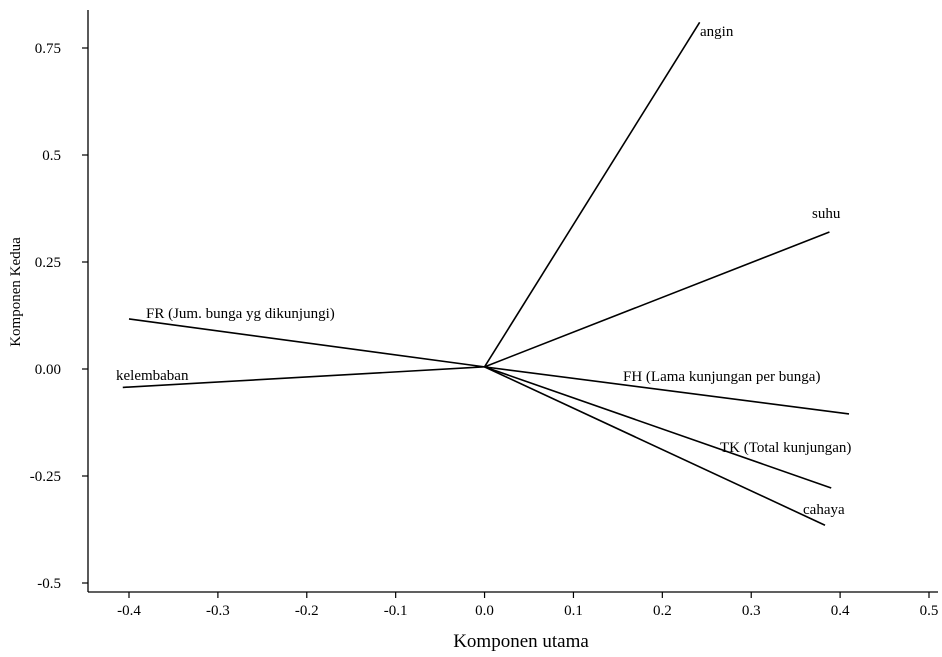 This screenshot has width=942, height=657. What do you see at coordinates (240, 314) in the screenshot?
I see `vector-label-fr-jum-bunga-yg-dikunjungi: FR (Jum. bunga yg dikunjungi)` at bounding box center [240, 314].